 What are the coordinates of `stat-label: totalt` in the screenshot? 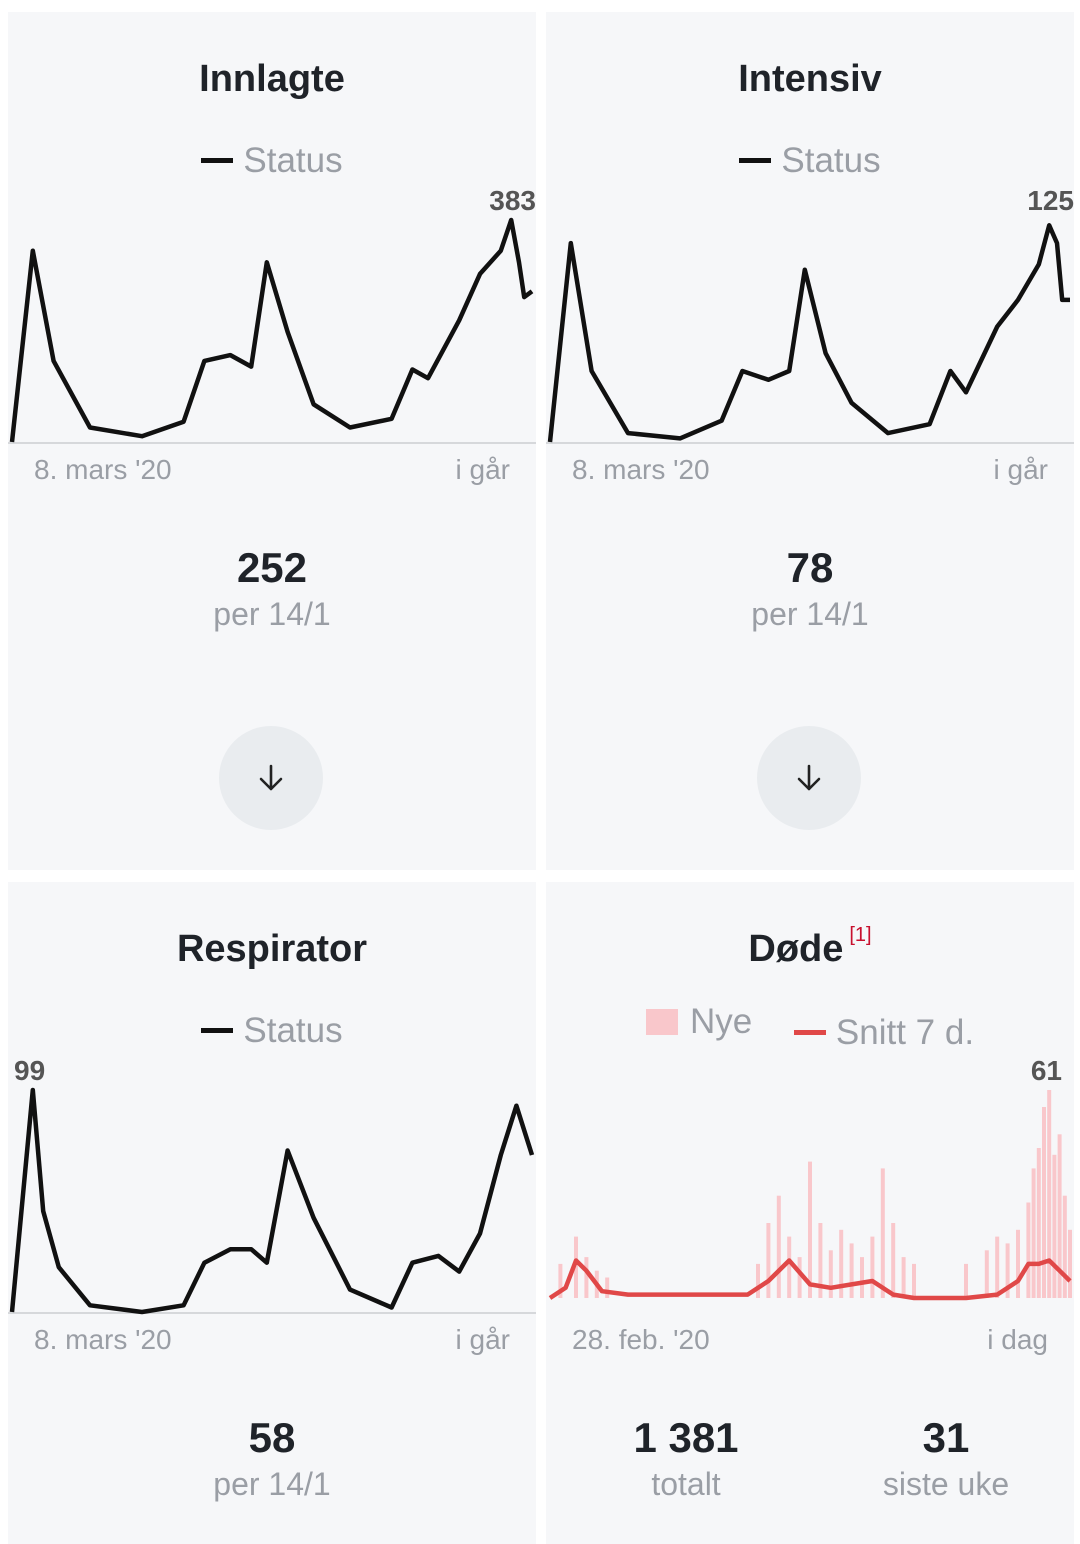 It's located at (686, 1484).